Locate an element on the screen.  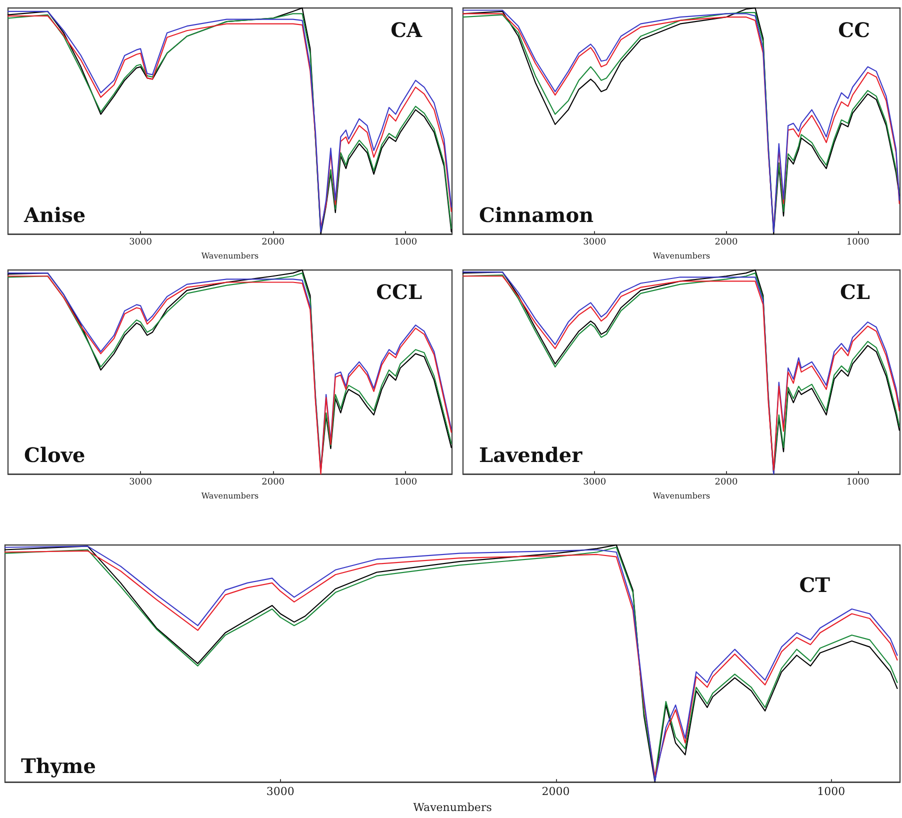
annotation: Clove is located at coordinates (55, 455).